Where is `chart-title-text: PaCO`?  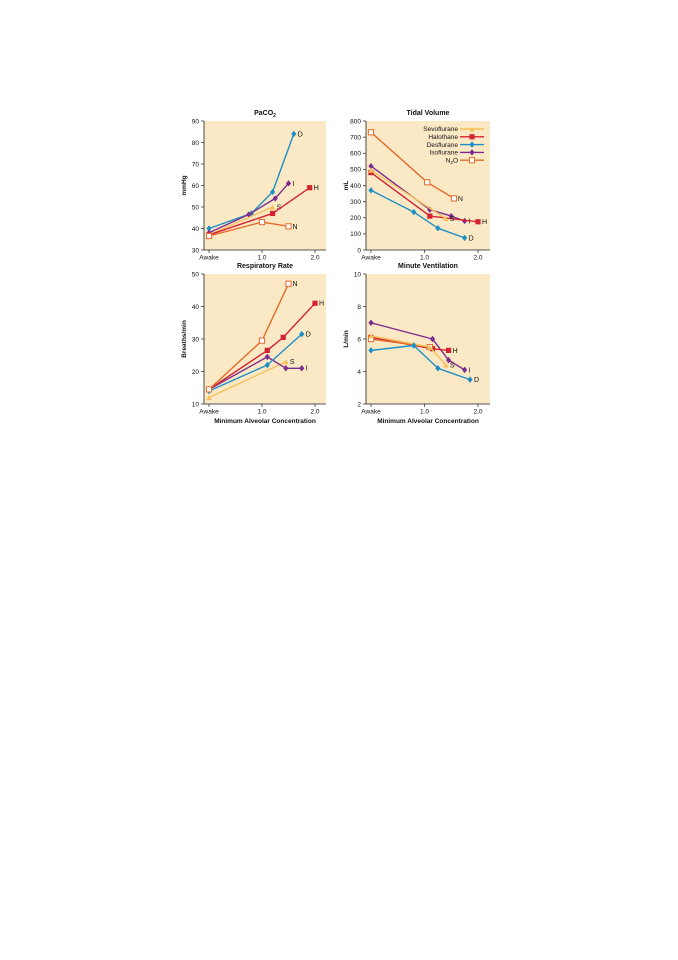 chart-title-text: PaCO is located at coordinates (264, 113).